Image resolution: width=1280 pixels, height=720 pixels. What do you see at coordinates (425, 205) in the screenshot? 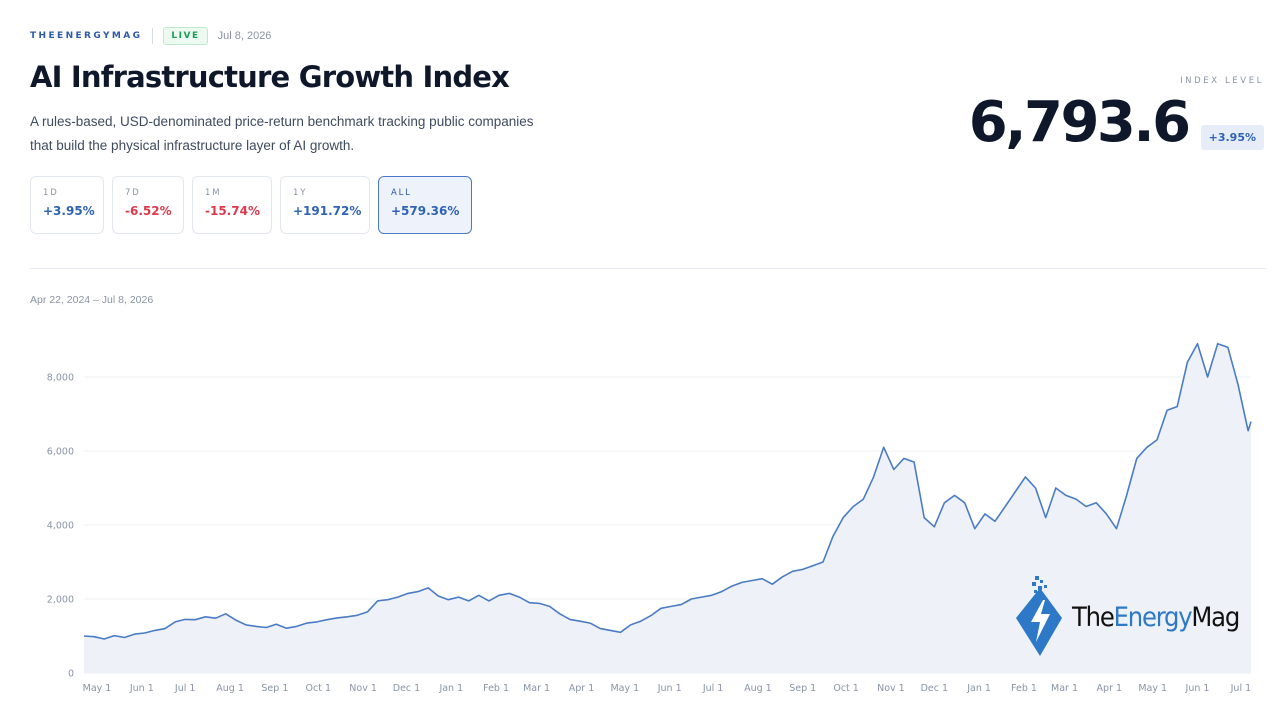
I see `period-tab-all: ALL +579.36%` at bounding box center [425, 205].